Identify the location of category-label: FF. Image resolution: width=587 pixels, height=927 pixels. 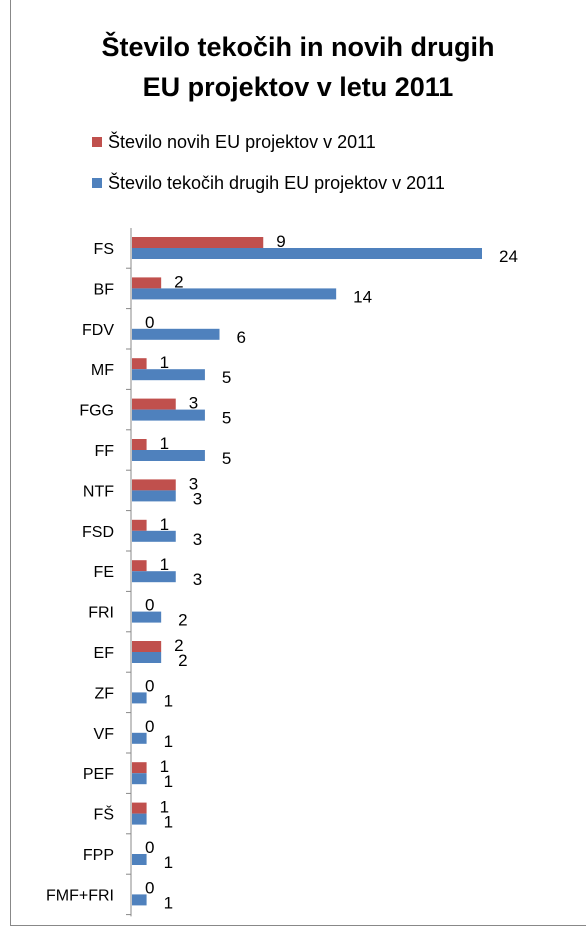
(104, 451).